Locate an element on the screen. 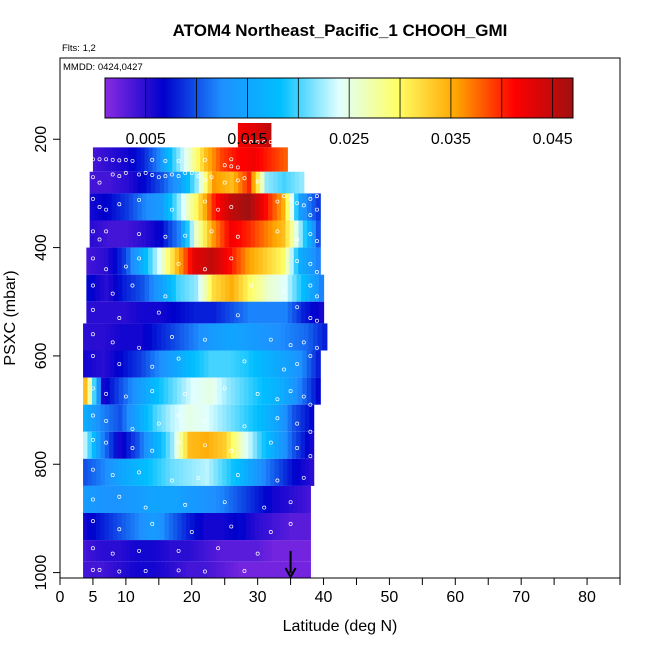  colorbar: 0.005 0.015 0.025 0.035 0.045 is located at coordinates (339, 112).